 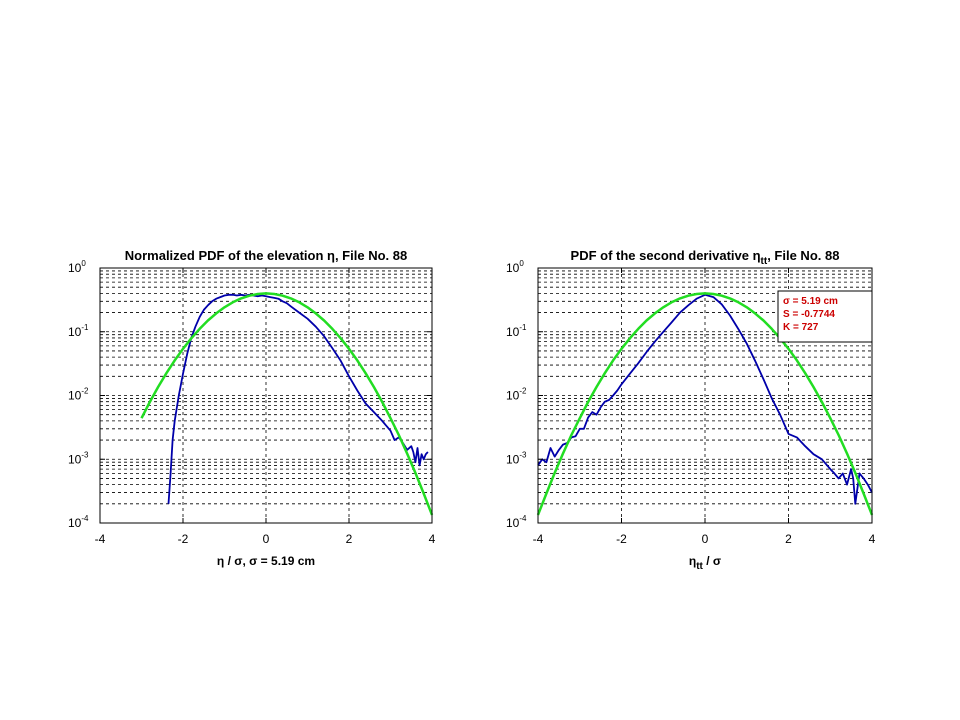 I want to click on stats-label: K = 727, so click(x=801, y=327).